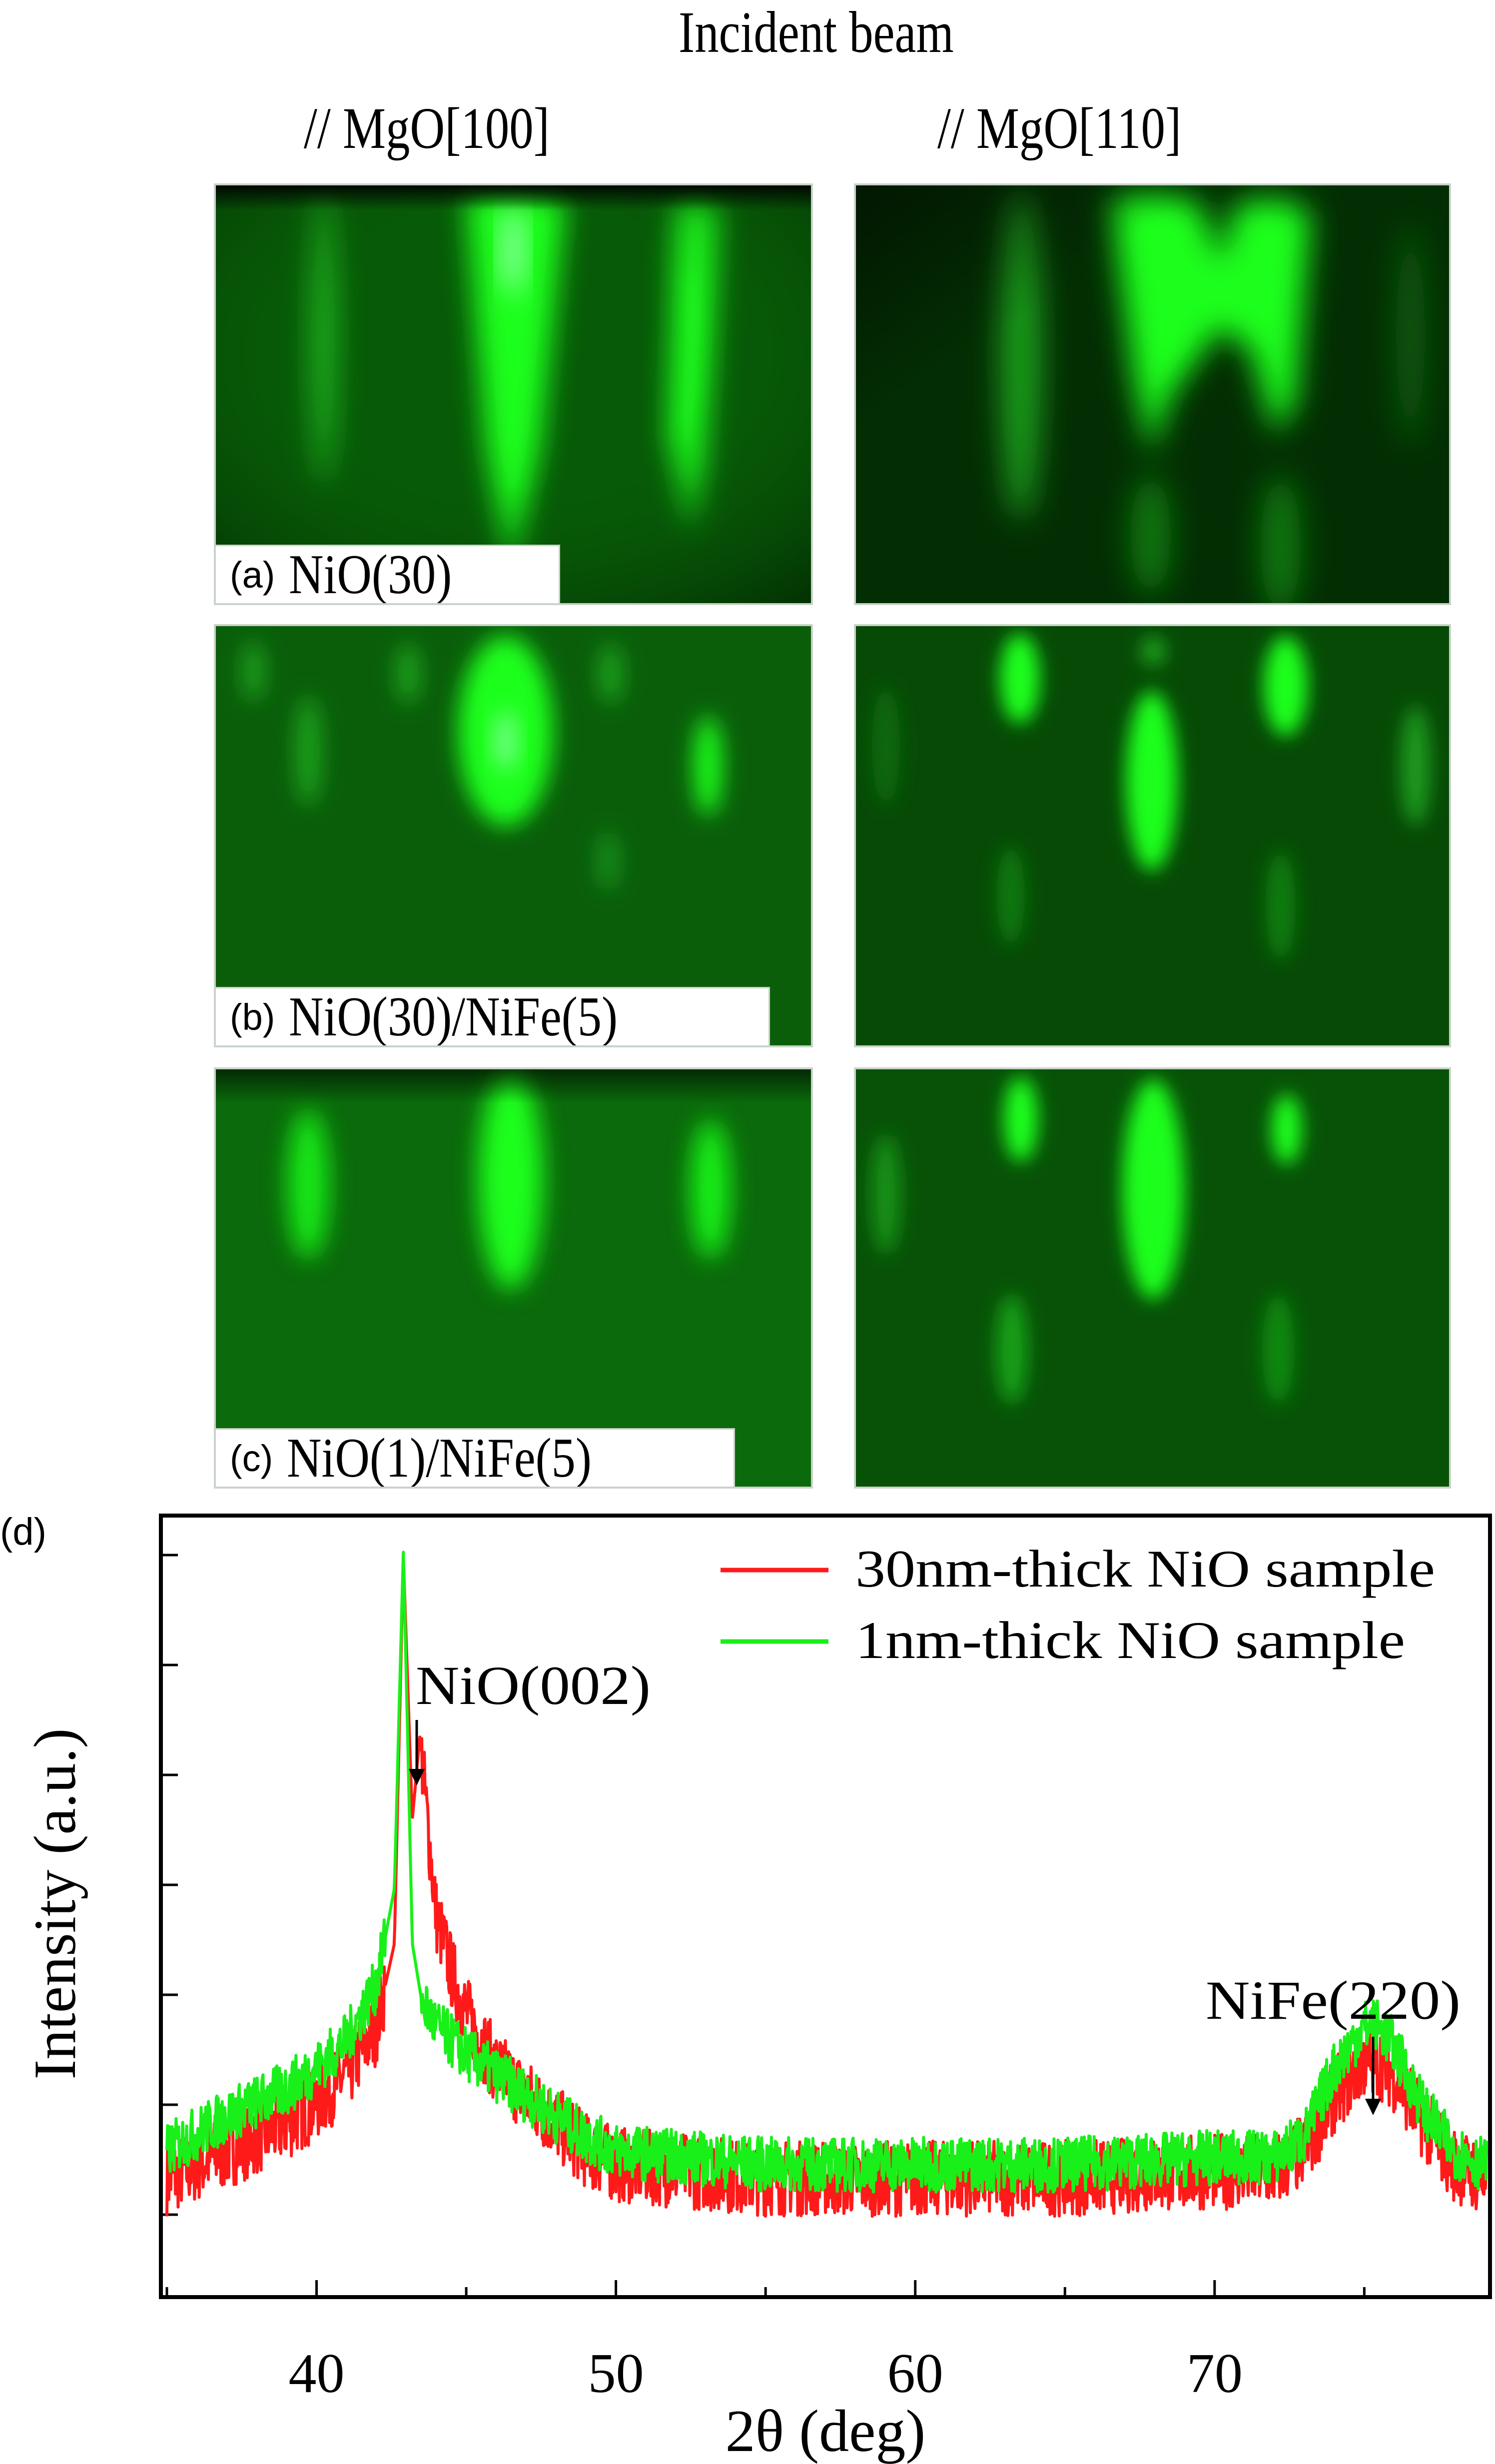 This screenshot has height=2464, width=1495. Describe the element at coordinates (439, 1457) in the screenshot. I see `panel-sample-c: NiO(1)/NiFe(5)` at that location.